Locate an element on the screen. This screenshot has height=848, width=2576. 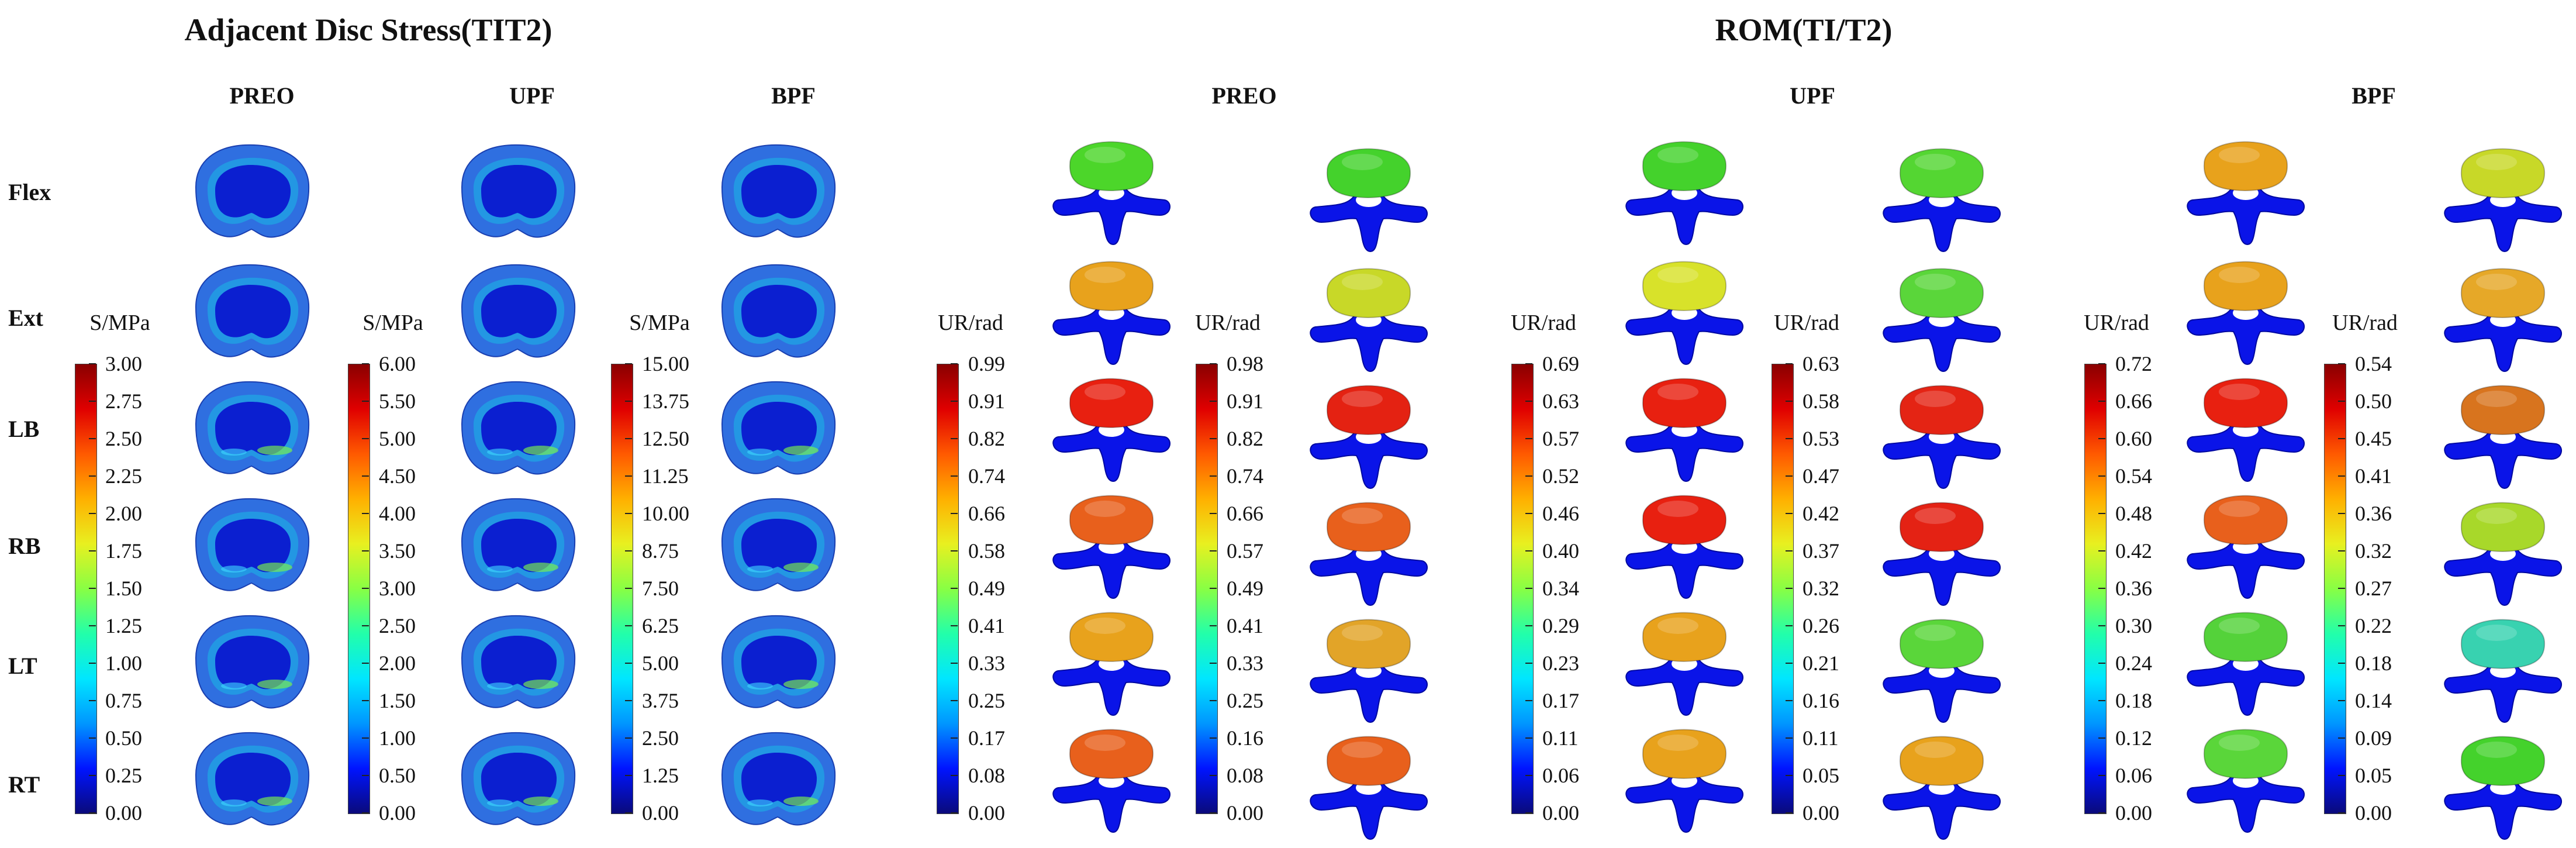
colorbar-tick-label: 0.32 is located at coordinates (2373, 551).